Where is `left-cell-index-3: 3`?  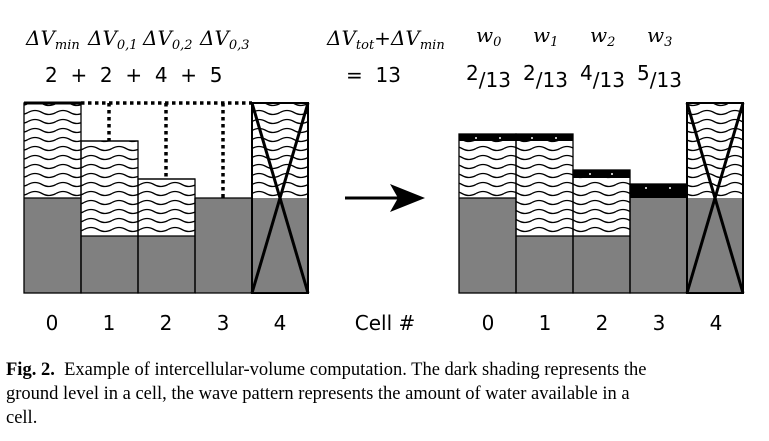 left-cell-index-3: 3 is located at coordinates (223, 323).